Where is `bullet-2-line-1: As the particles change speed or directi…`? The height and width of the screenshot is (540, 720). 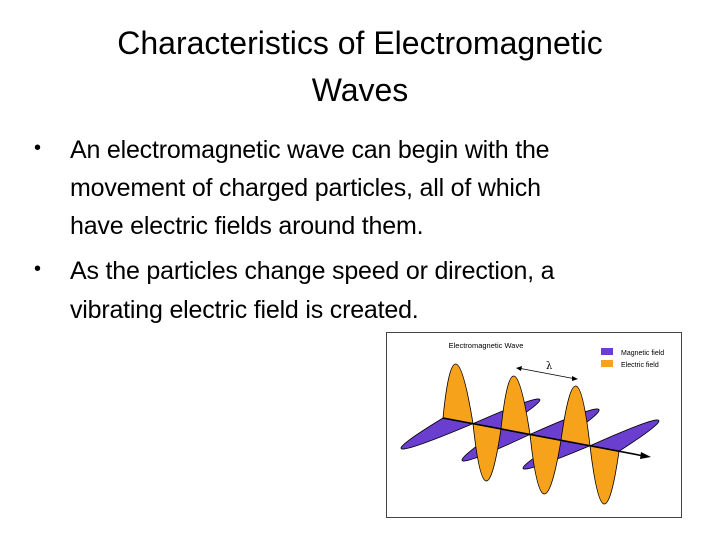 bullet-2-line-1: As the particles change speed or directi… is located at coordinates (312, 271).